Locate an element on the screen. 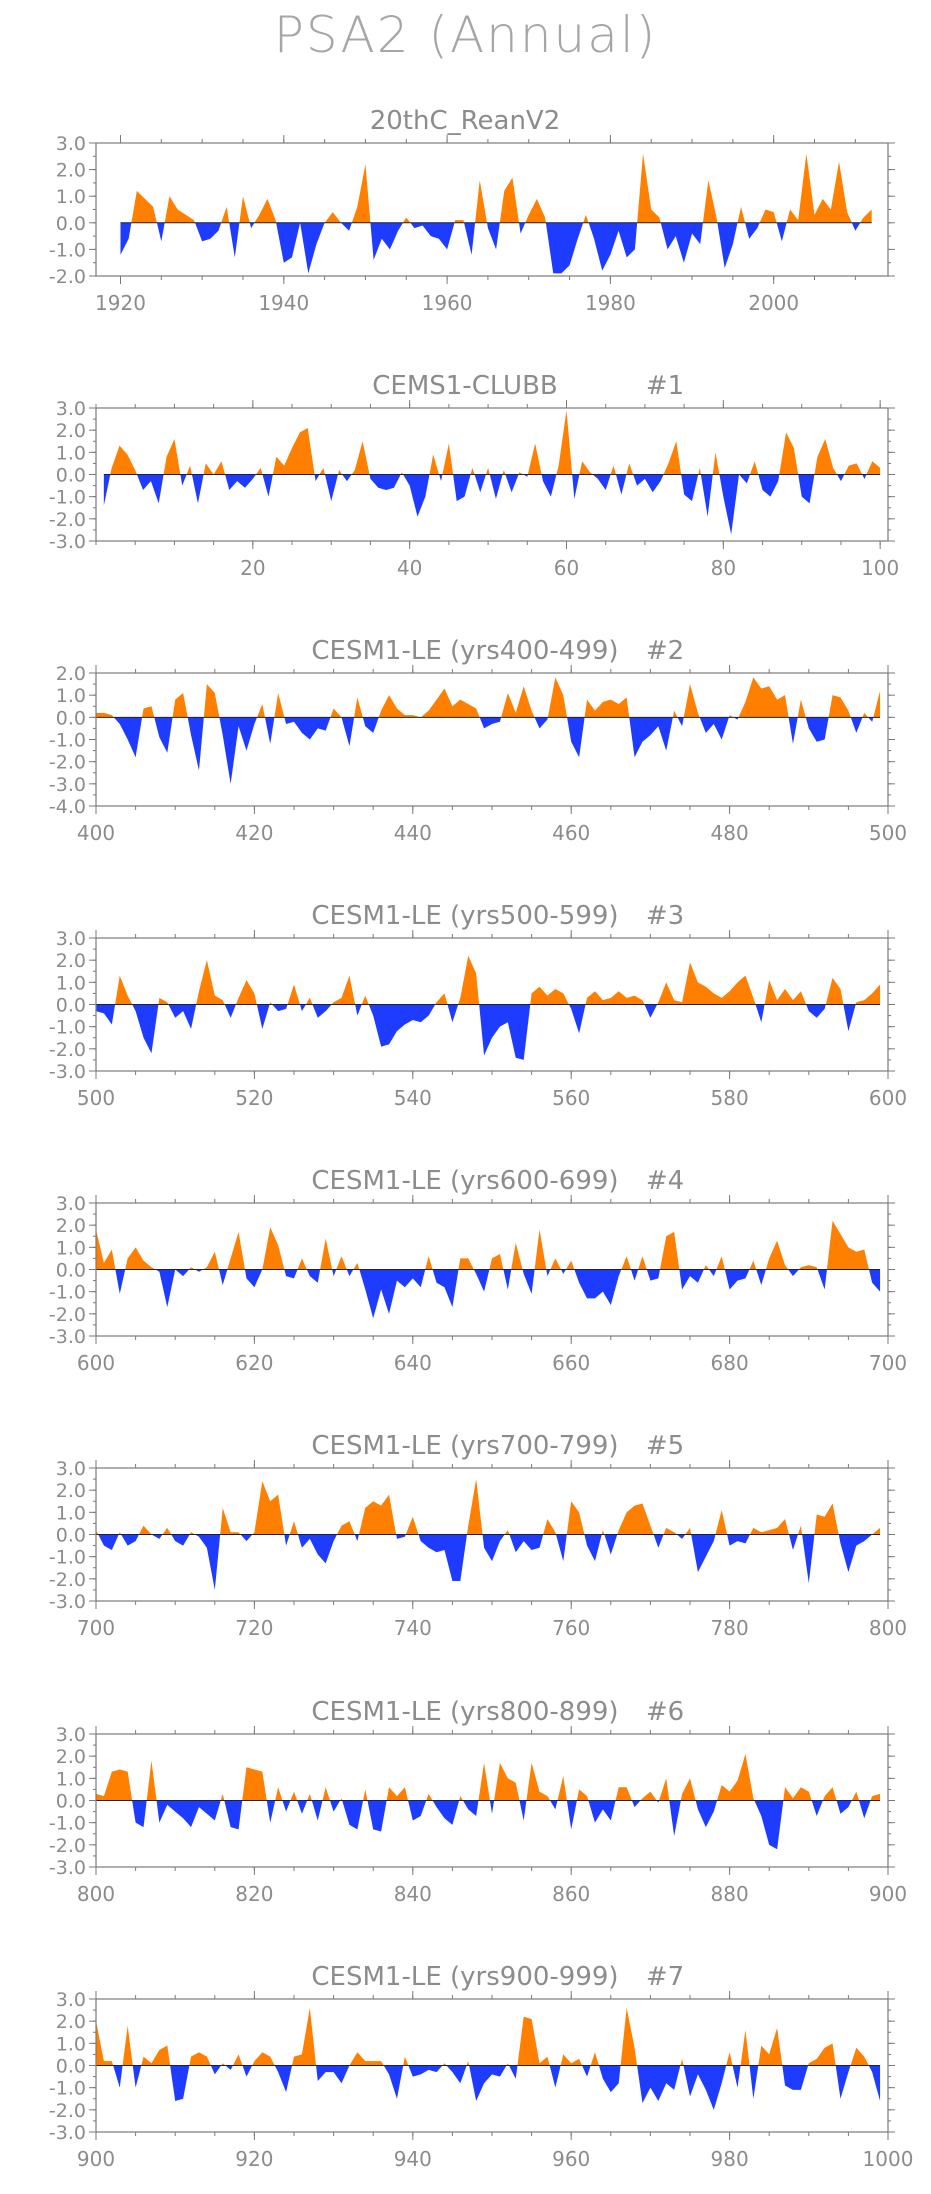  chart-7-xtick-label: 960 is located at coordinates (571, 2159).